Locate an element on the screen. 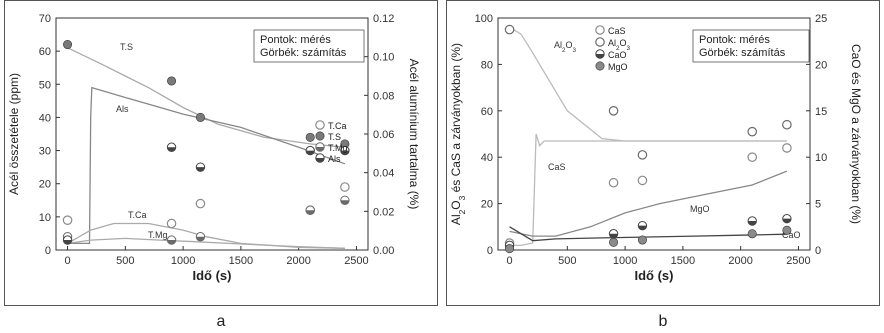 This screenshot has width=884, height=333. panel-a-point-tmg-4-fill is located at coordinates (345, 202).